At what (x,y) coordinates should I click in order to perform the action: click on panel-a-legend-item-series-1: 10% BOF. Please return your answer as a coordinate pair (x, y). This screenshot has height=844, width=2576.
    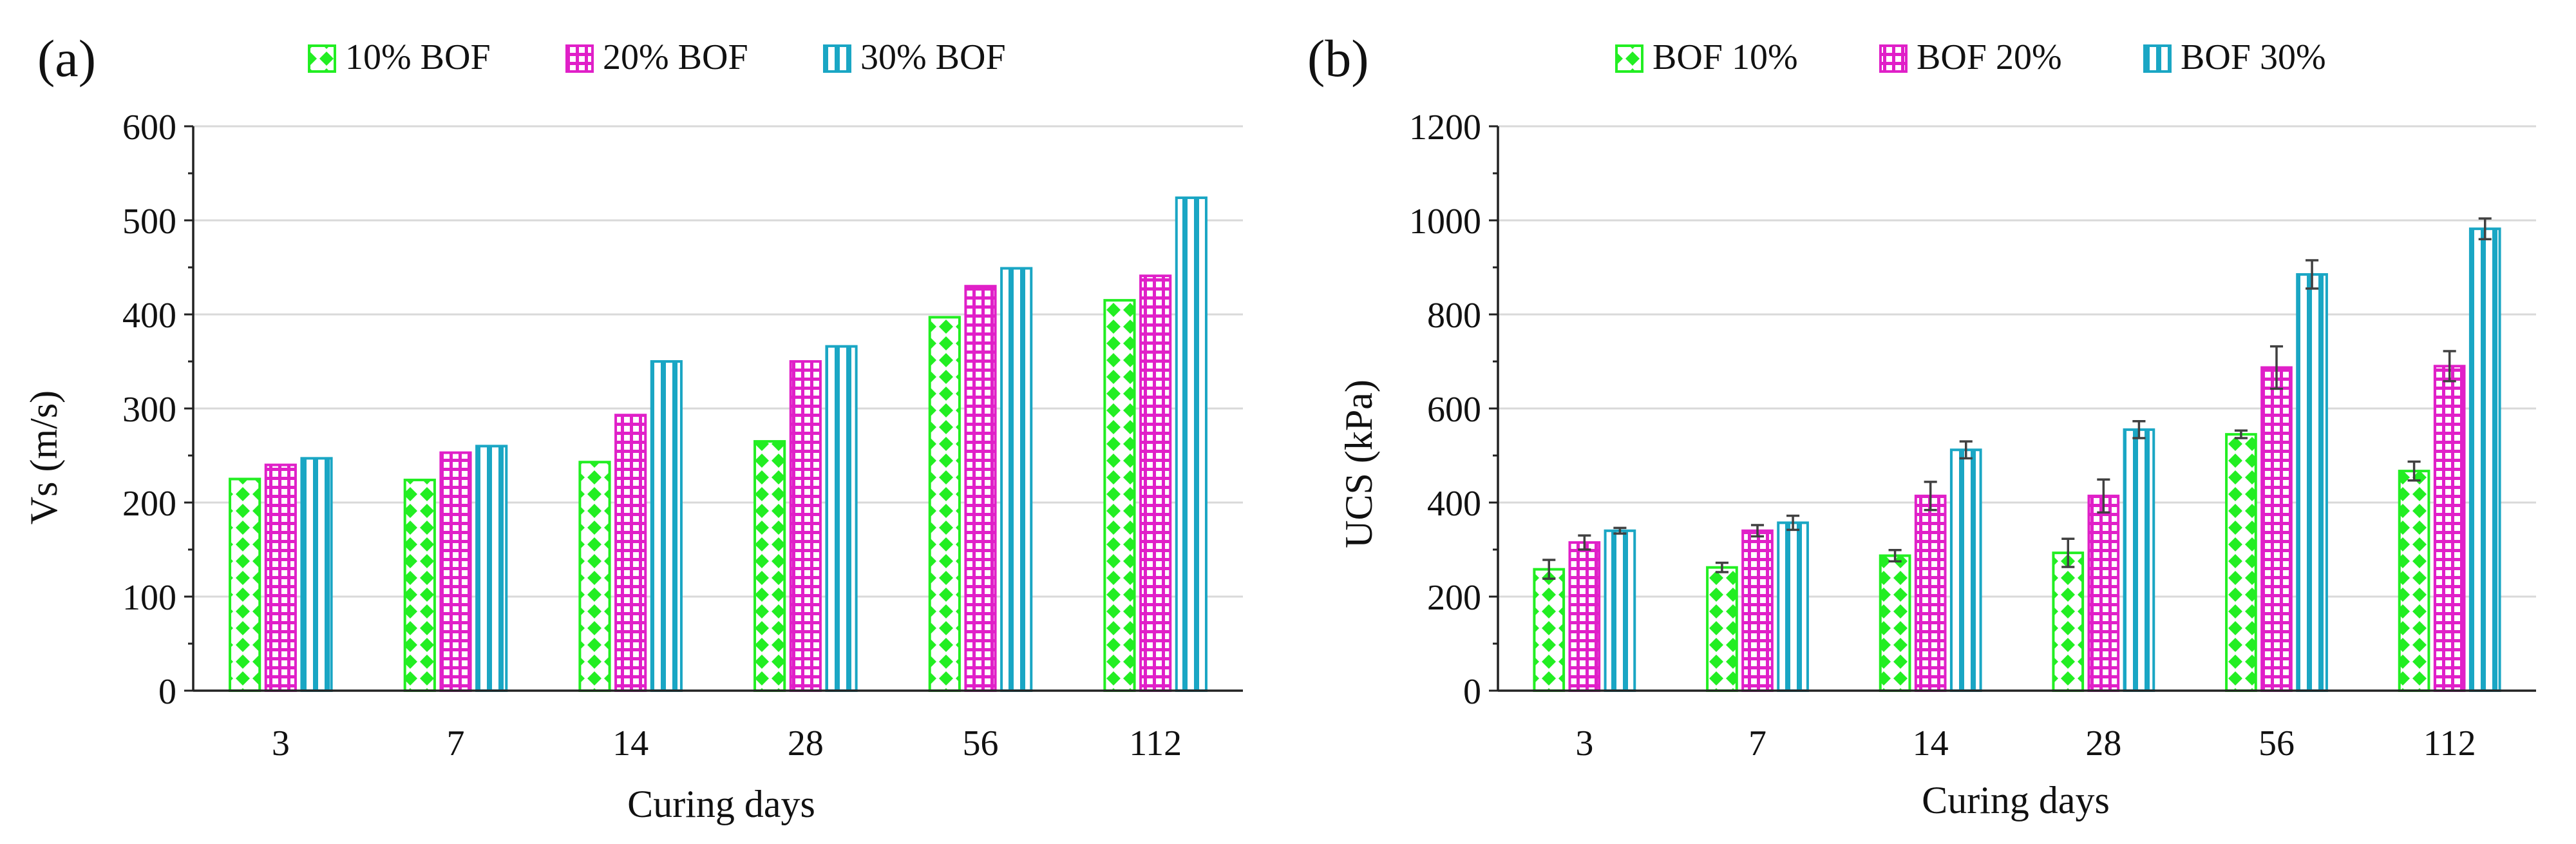
    Looking at the image, I should click on (399, 57).